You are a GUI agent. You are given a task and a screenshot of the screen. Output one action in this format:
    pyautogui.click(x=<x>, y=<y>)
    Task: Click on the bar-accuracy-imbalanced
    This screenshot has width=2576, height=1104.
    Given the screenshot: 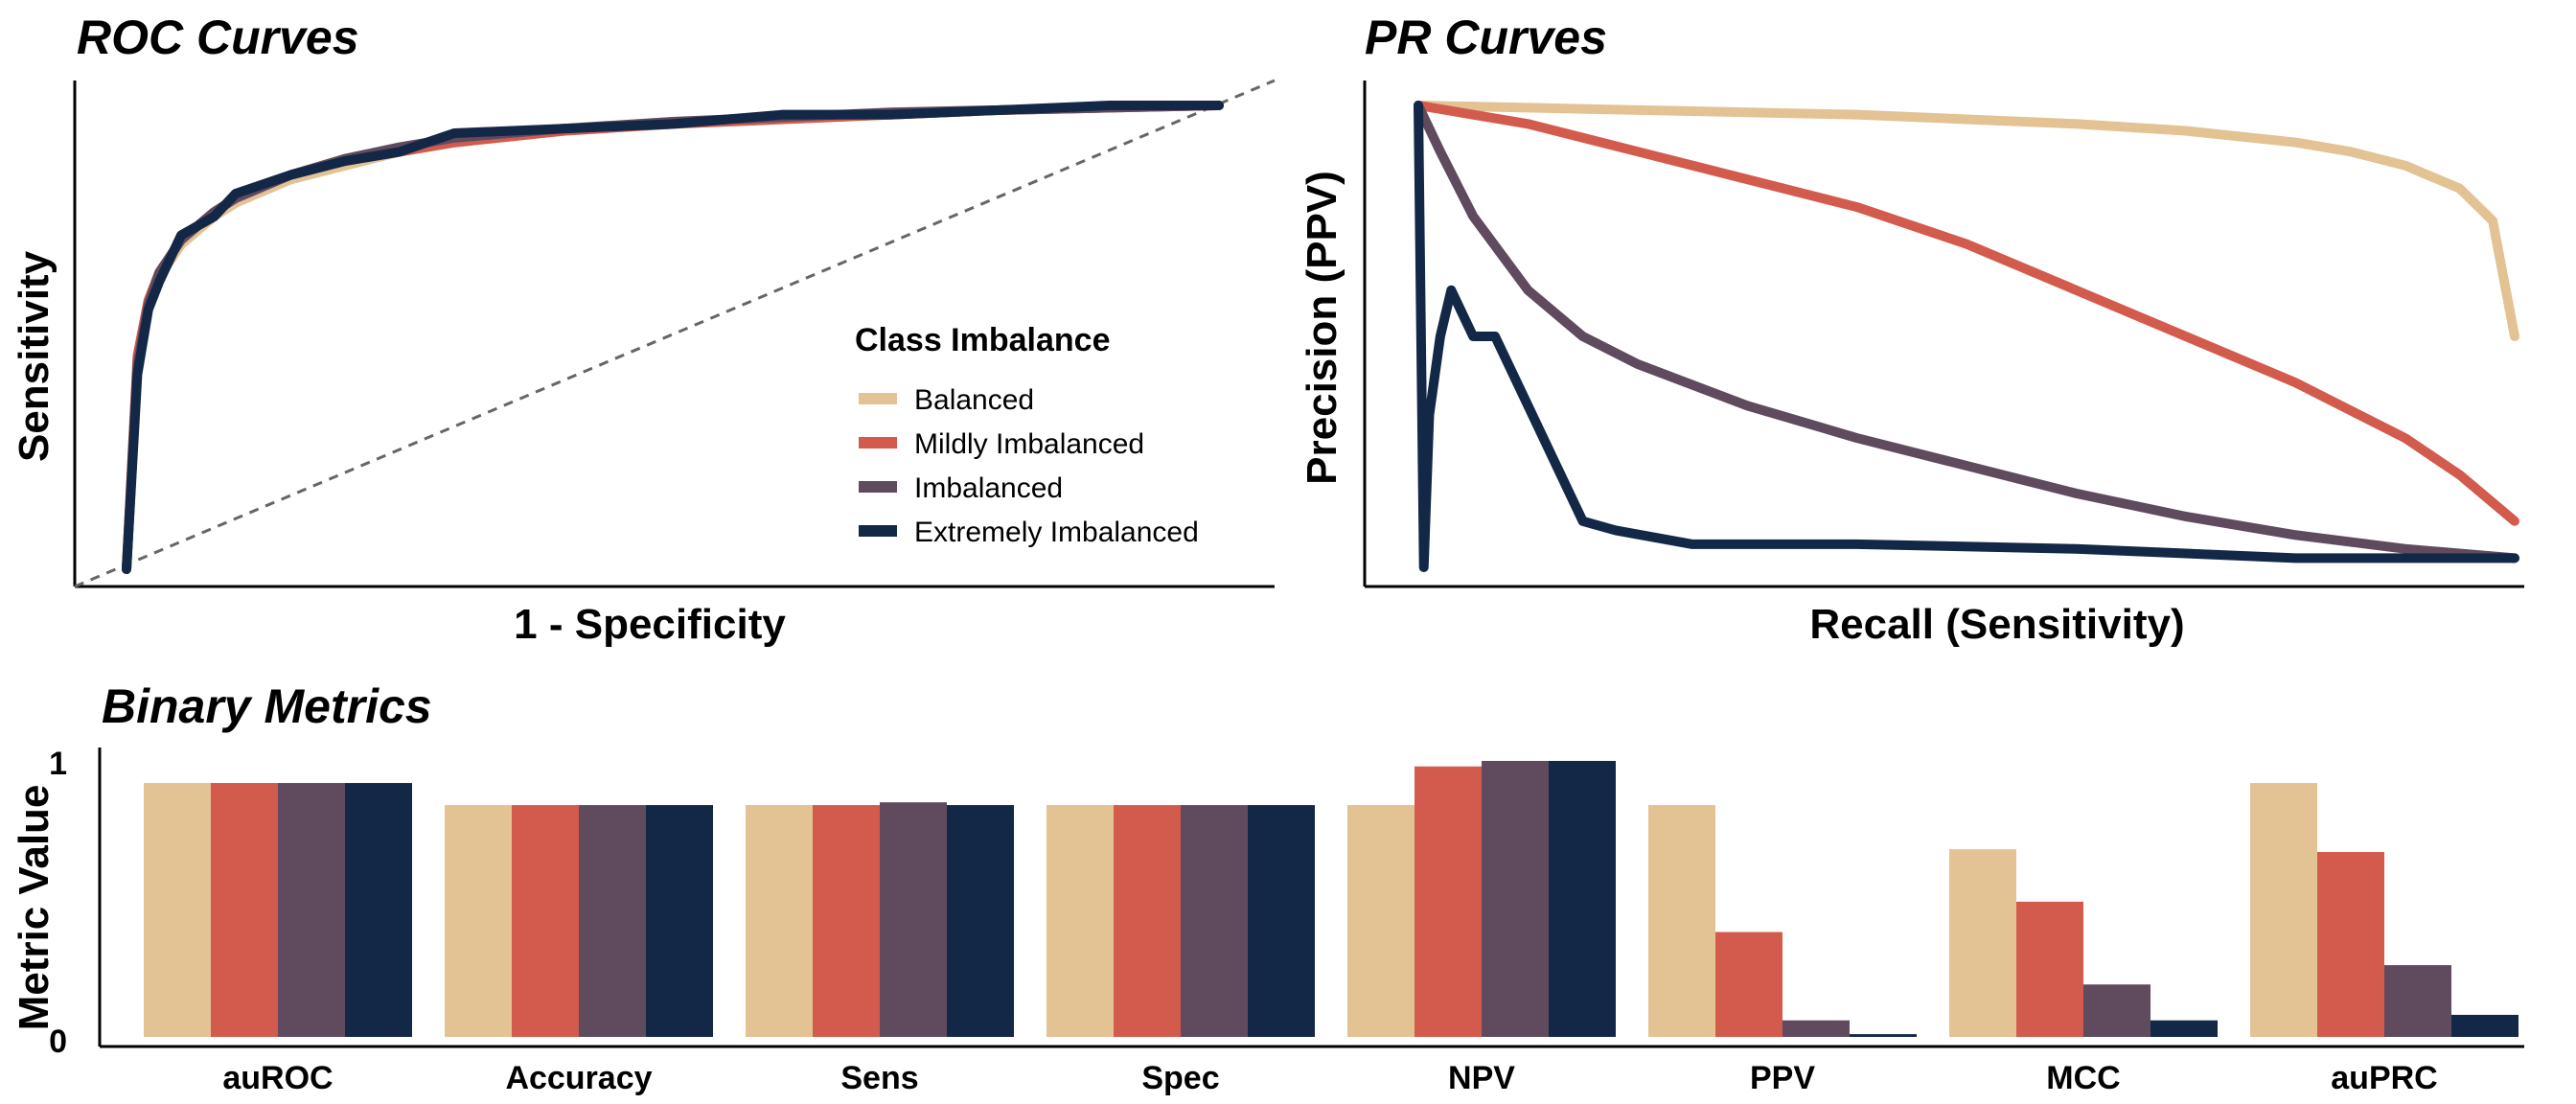 What is the action you would take?
    pyautogui.click(x=612, y=921)
    